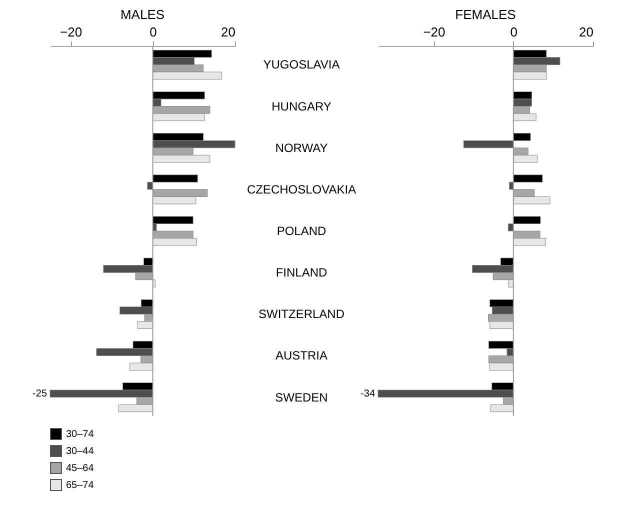 The image size is (639, 531). Describe the element at coordinates (301, 65) in the screenshot. I see `y-tick-label: YUGOSLAVIA` at that location.